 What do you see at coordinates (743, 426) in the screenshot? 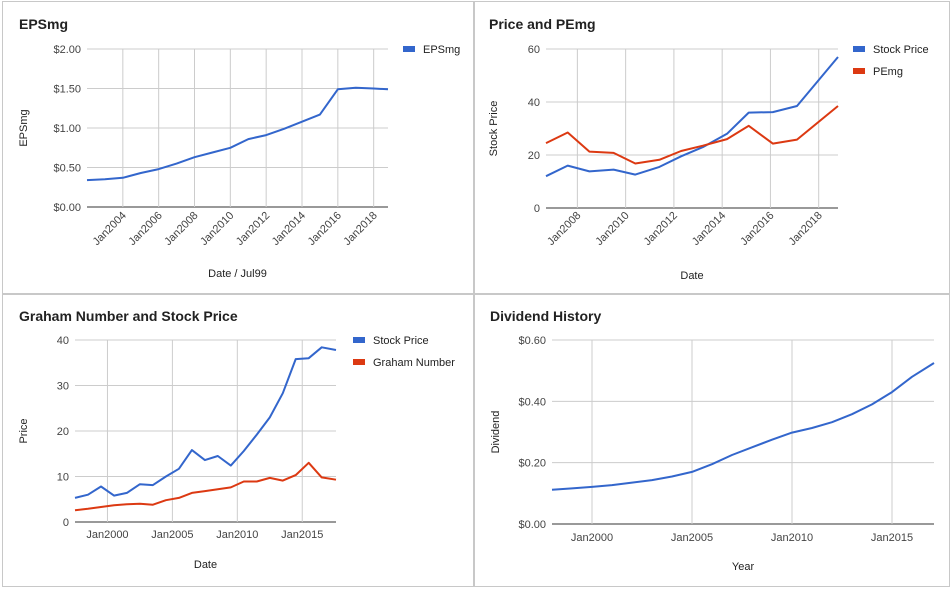
I see `series-line-dividend` at bounding box center [743, 426].